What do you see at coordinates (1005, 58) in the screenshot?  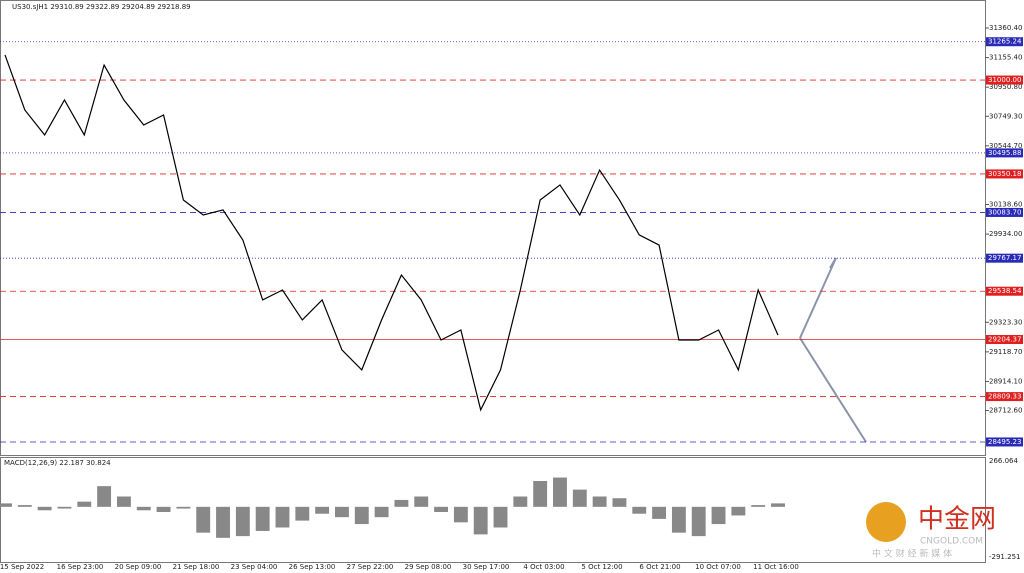 I see `y-tick-label: 31155.40` at bounding box center [1005, 58].